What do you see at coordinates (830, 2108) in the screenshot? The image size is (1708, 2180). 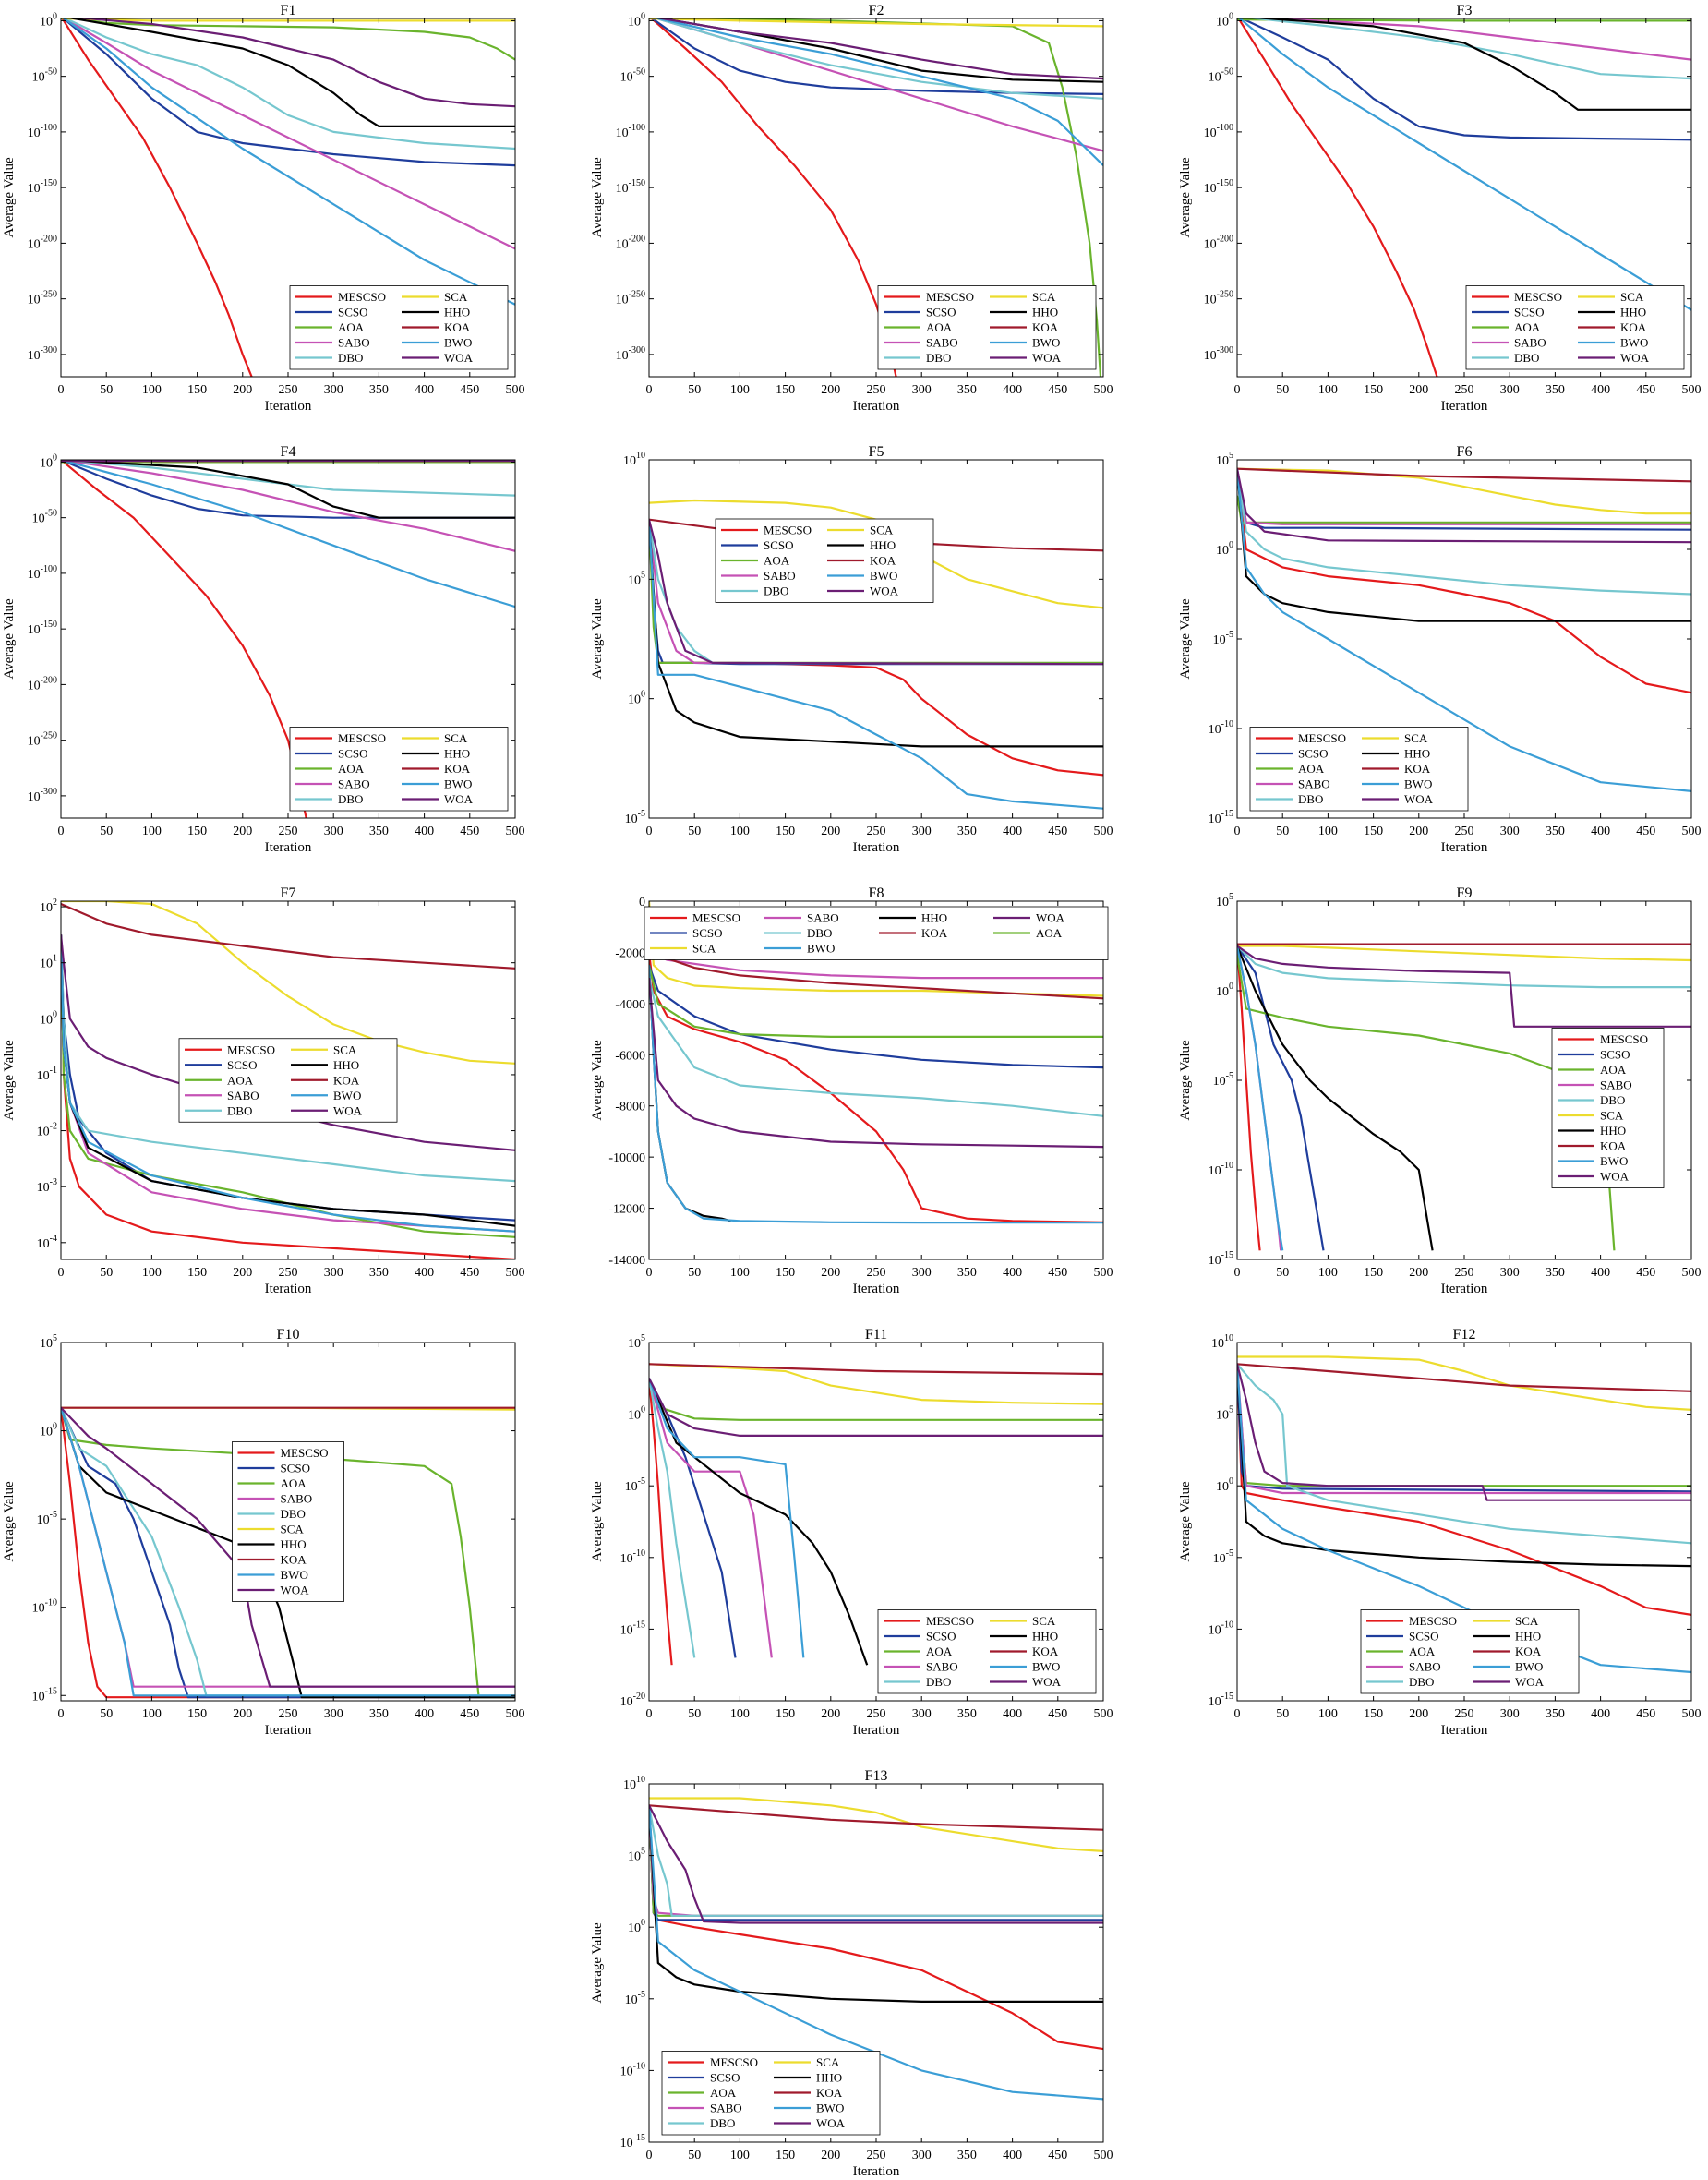 I see `legend-label-bwo: BWO` at bounding box center [830, 2108].